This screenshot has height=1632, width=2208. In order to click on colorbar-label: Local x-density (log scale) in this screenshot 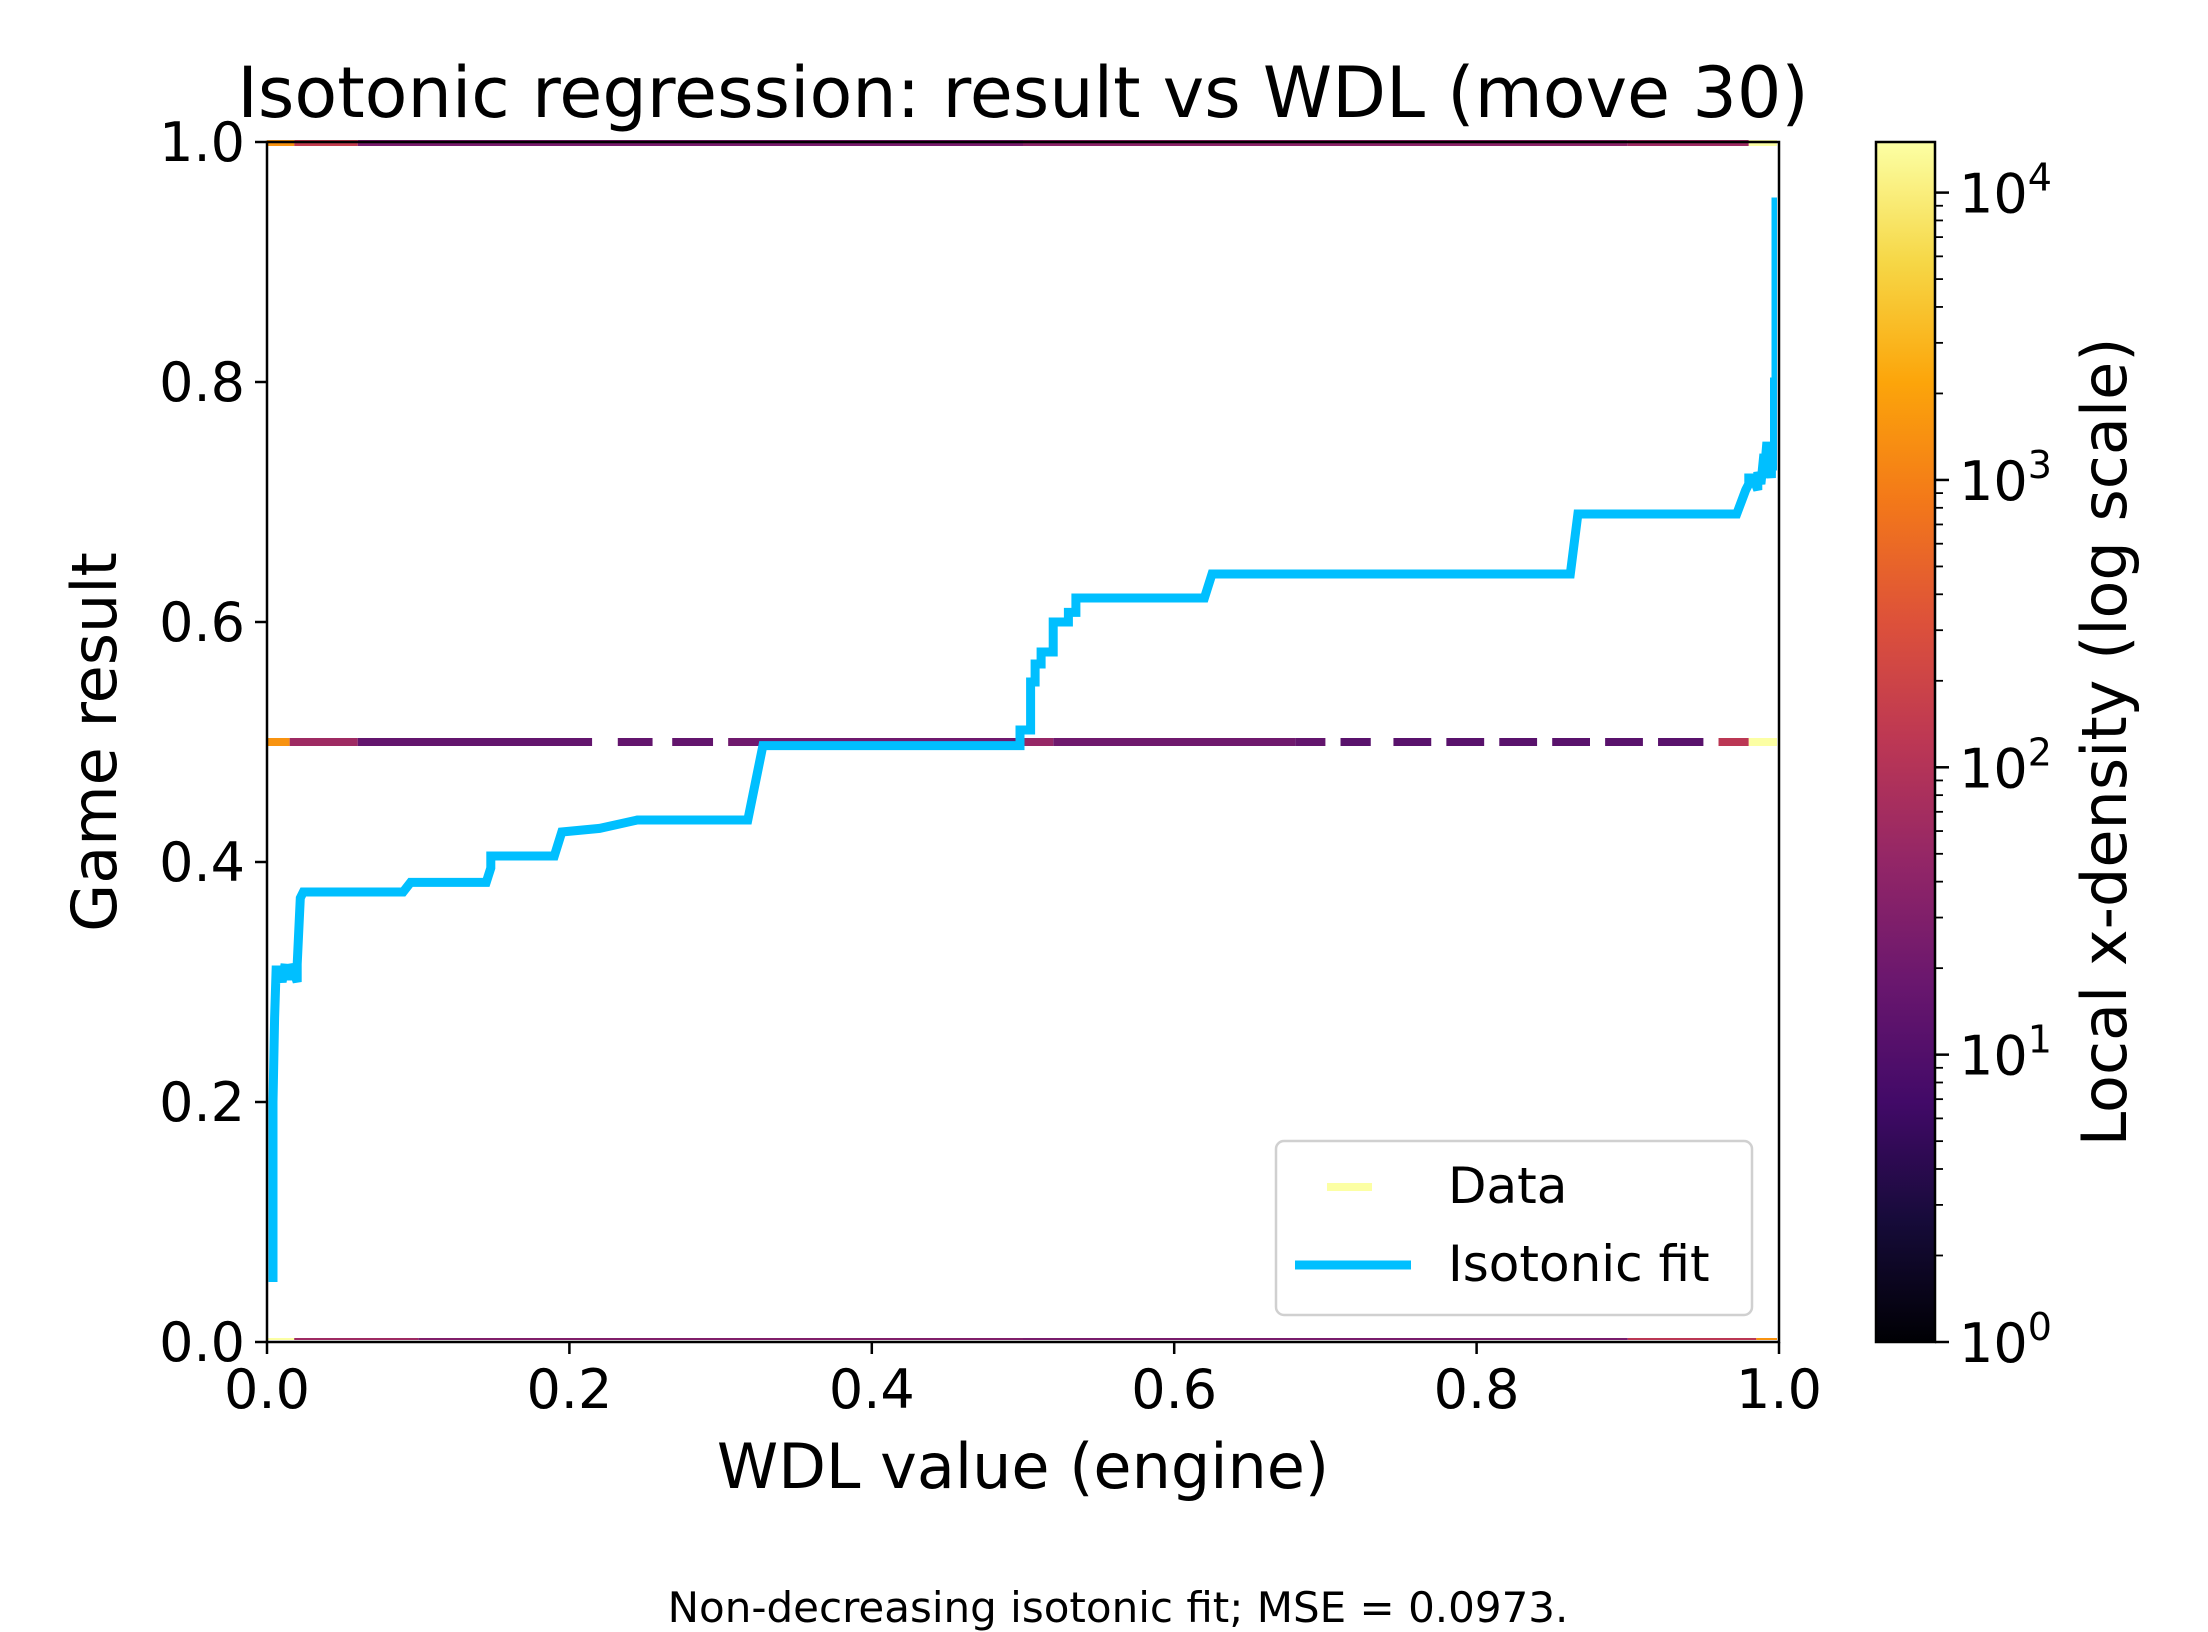, I will do `click(2104, 742)`.